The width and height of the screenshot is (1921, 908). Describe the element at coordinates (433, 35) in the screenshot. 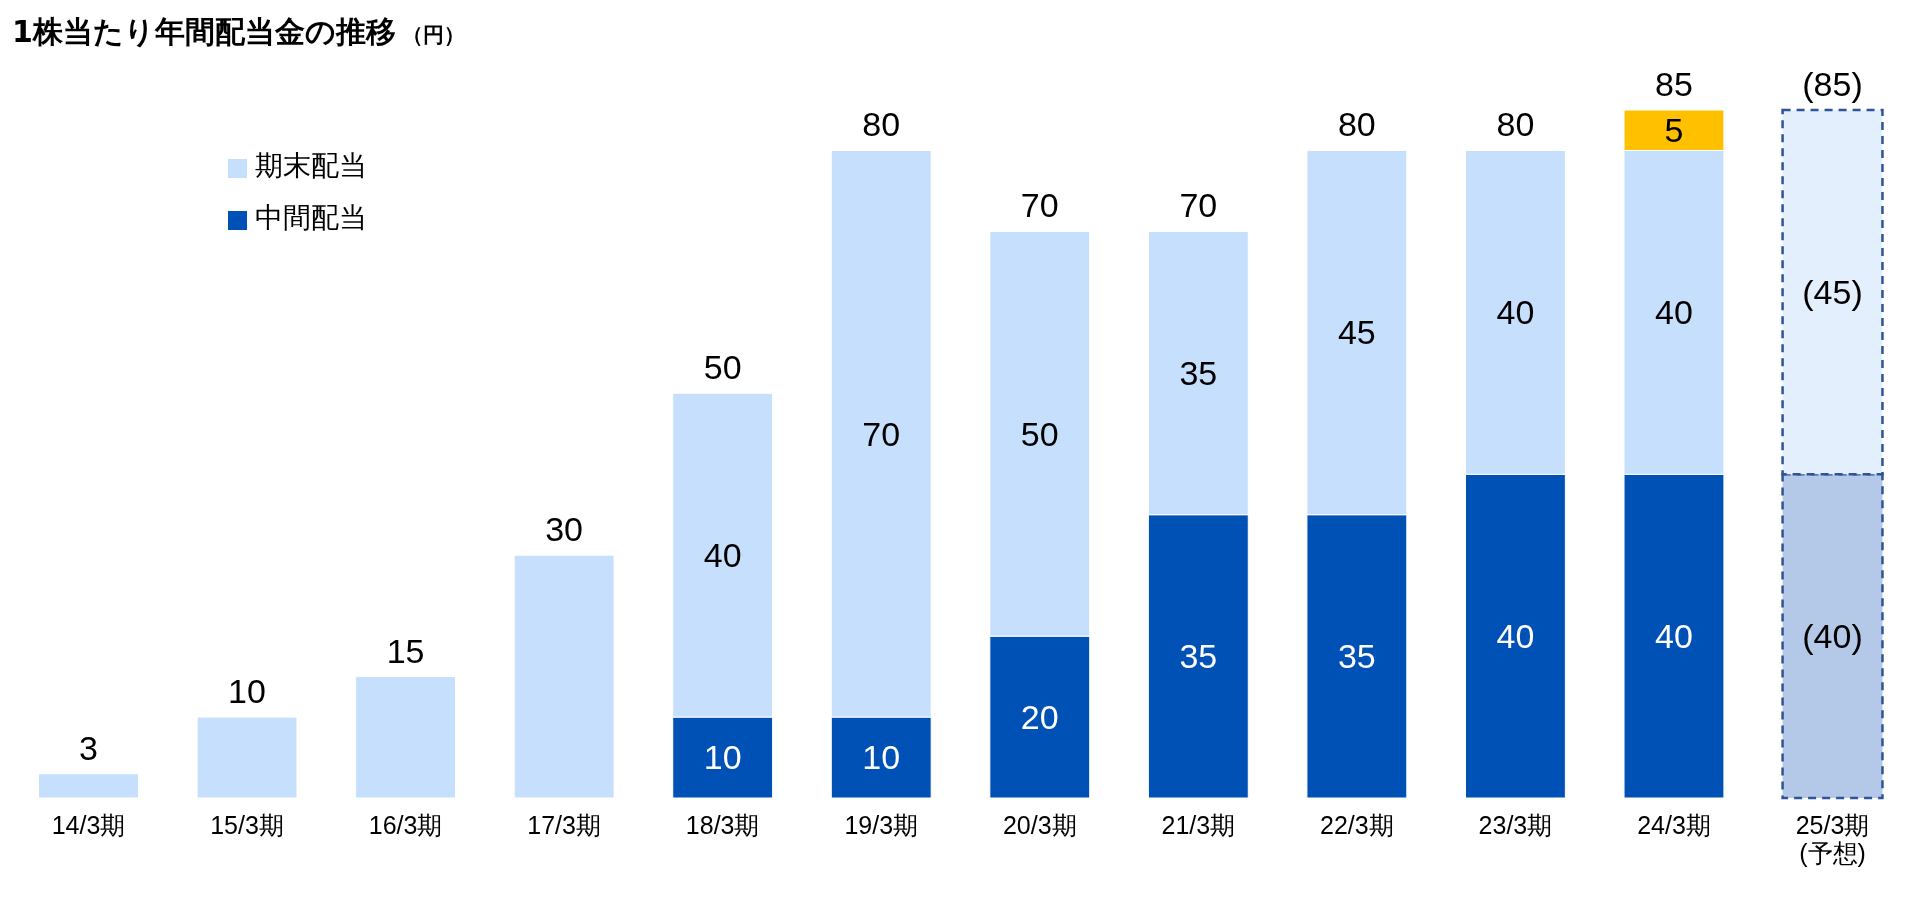

I see `y-axis-title: （円）` at that location.